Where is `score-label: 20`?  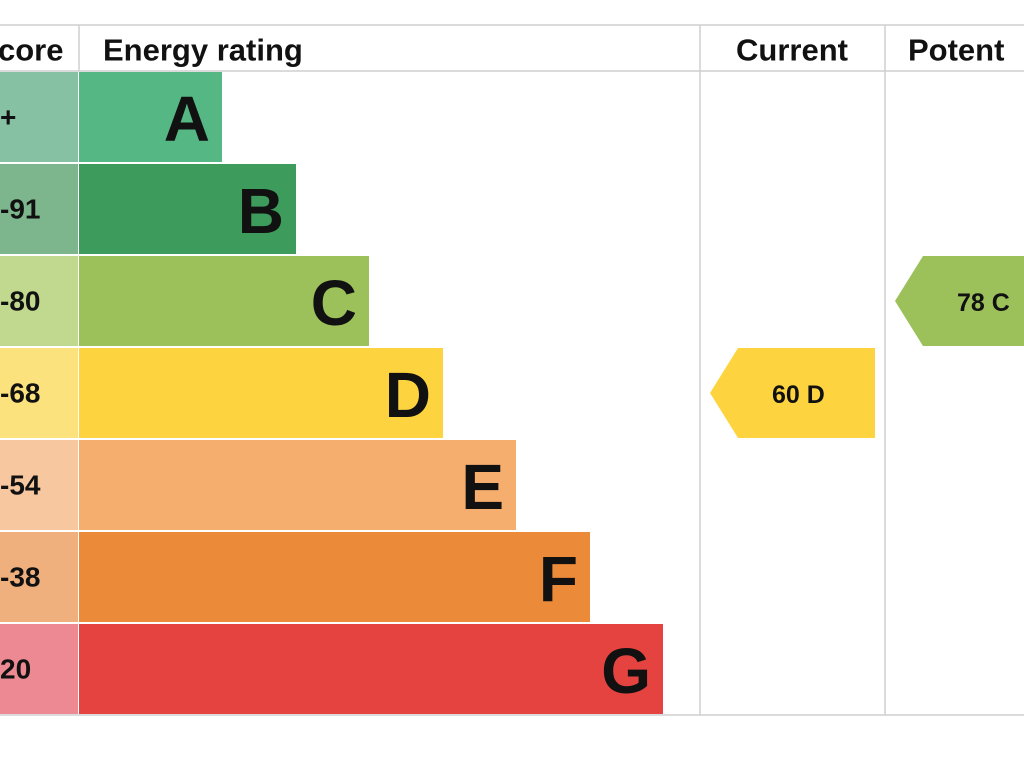 score-label: 20 is located at coordinates (15, 669).